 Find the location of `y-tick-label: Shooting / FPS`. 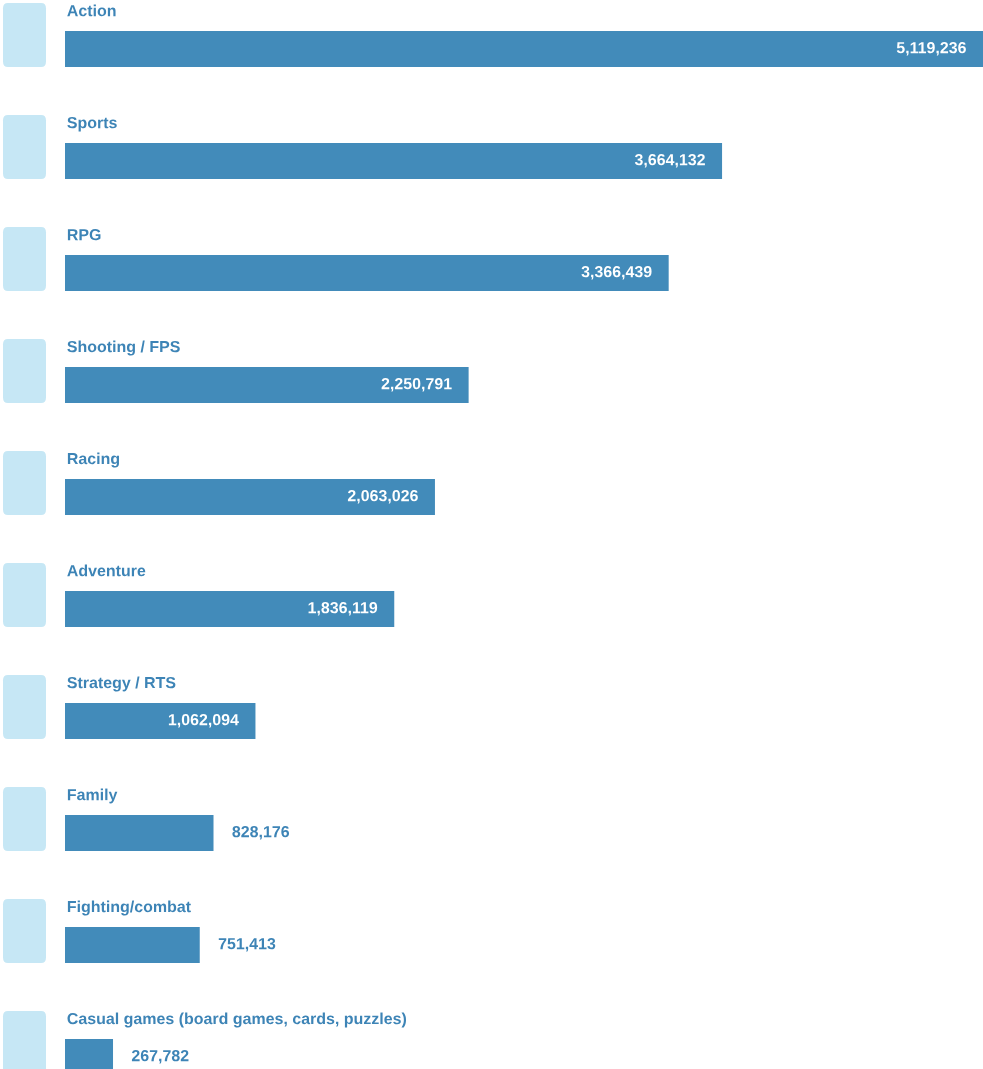

y-tick-label: Shooting / FPS is located at coordinates (123, 348).